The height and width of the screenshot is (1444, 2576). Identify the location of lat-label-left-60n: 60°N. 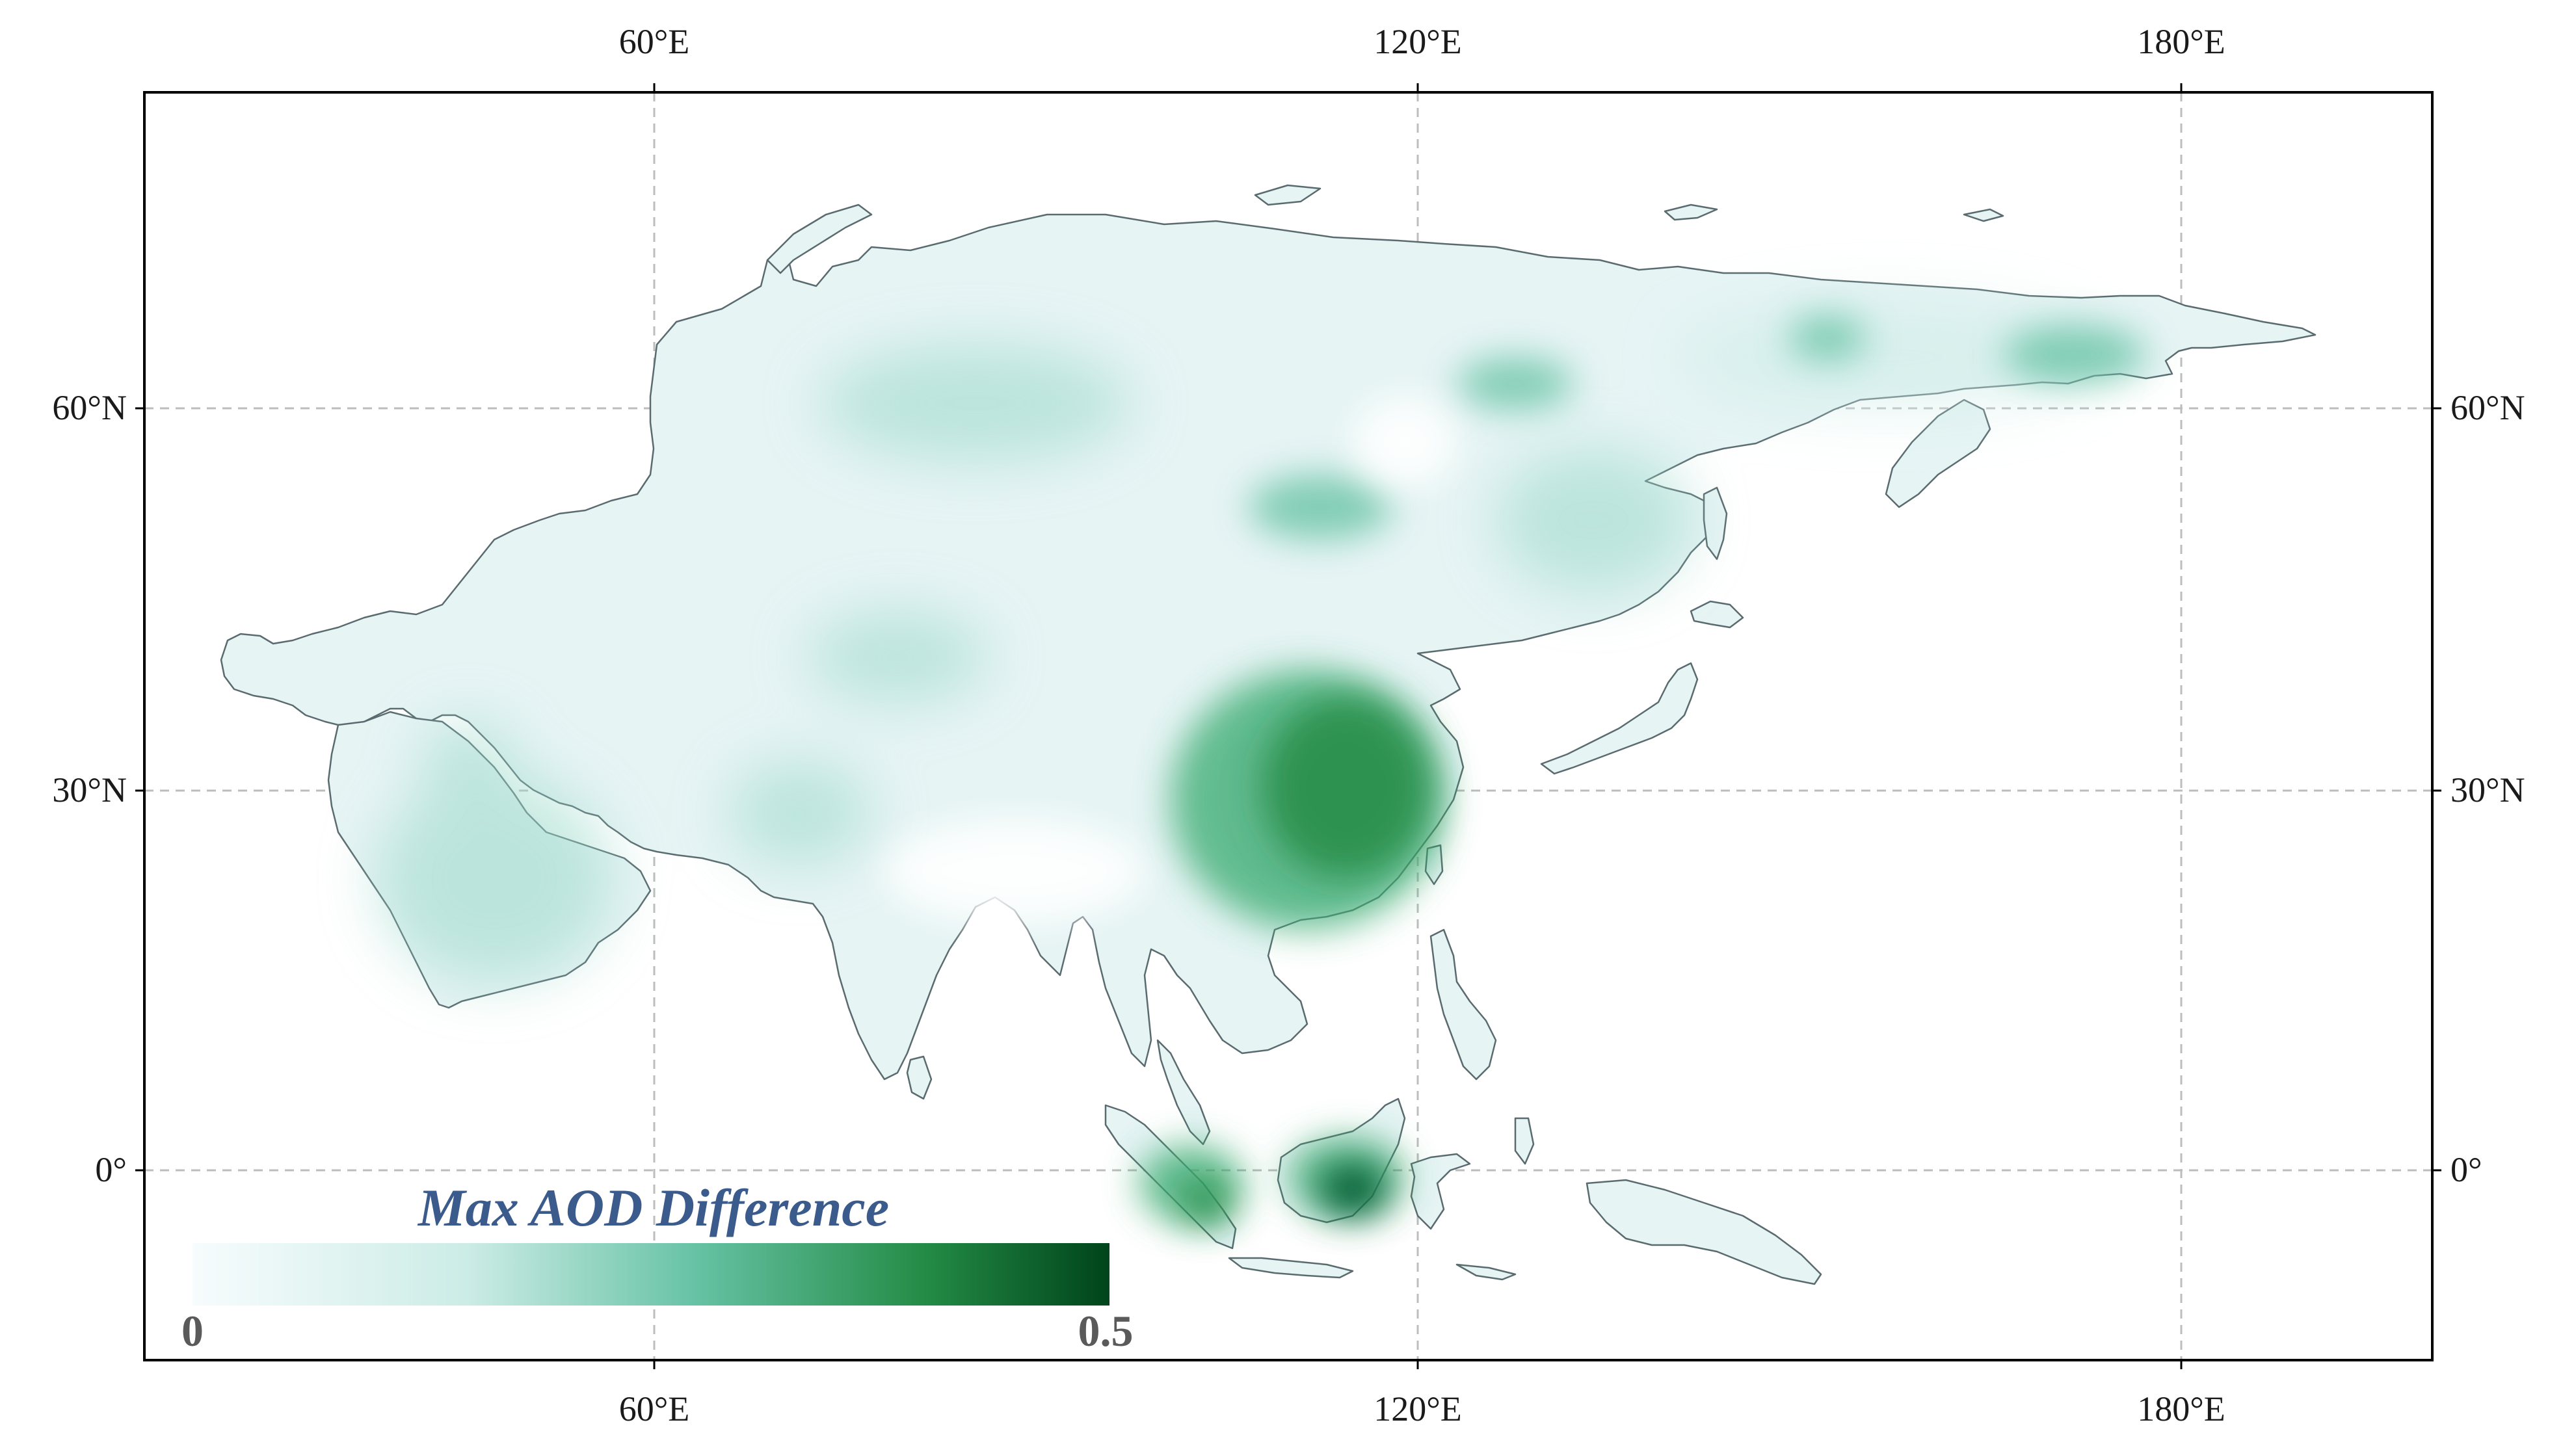
(89, 407).